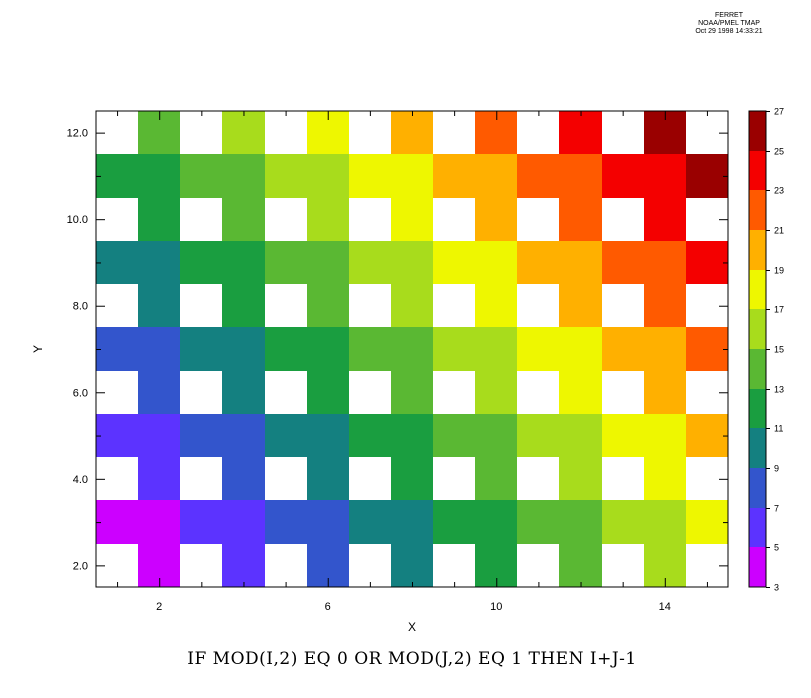 This screenshot has width=811, height=698. Describe the element at coordinates (80, 480) in the screenshot. I see `y-tick-label: 4.0` at that location.